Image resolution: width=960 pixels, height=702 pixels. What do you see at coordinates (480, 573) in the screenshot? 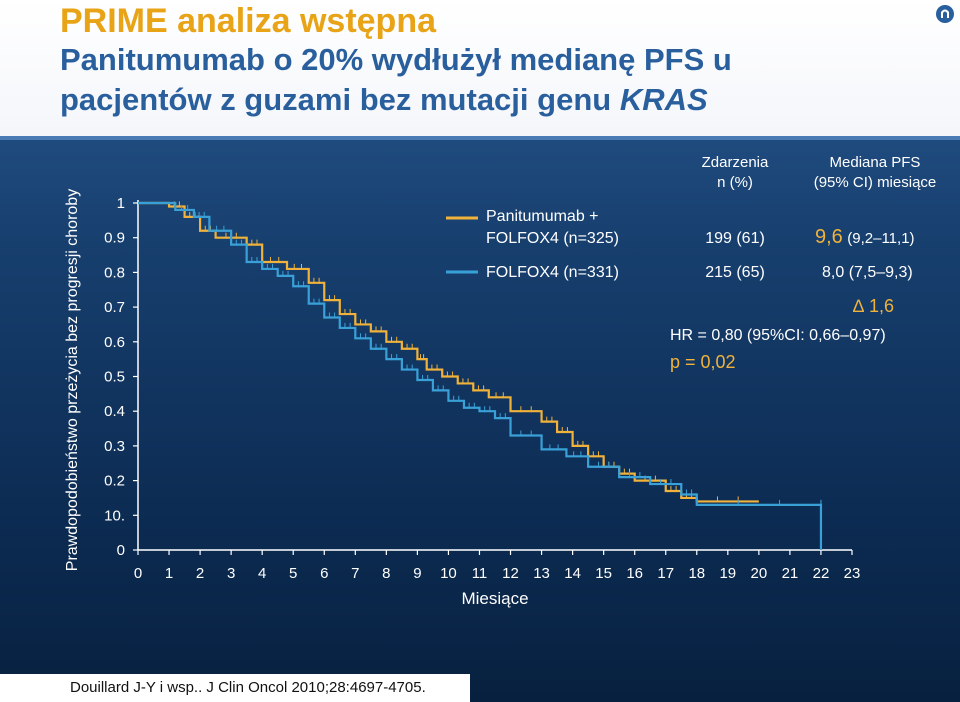
I see `x-tick-label: 11` at bounding box center [480, 573].